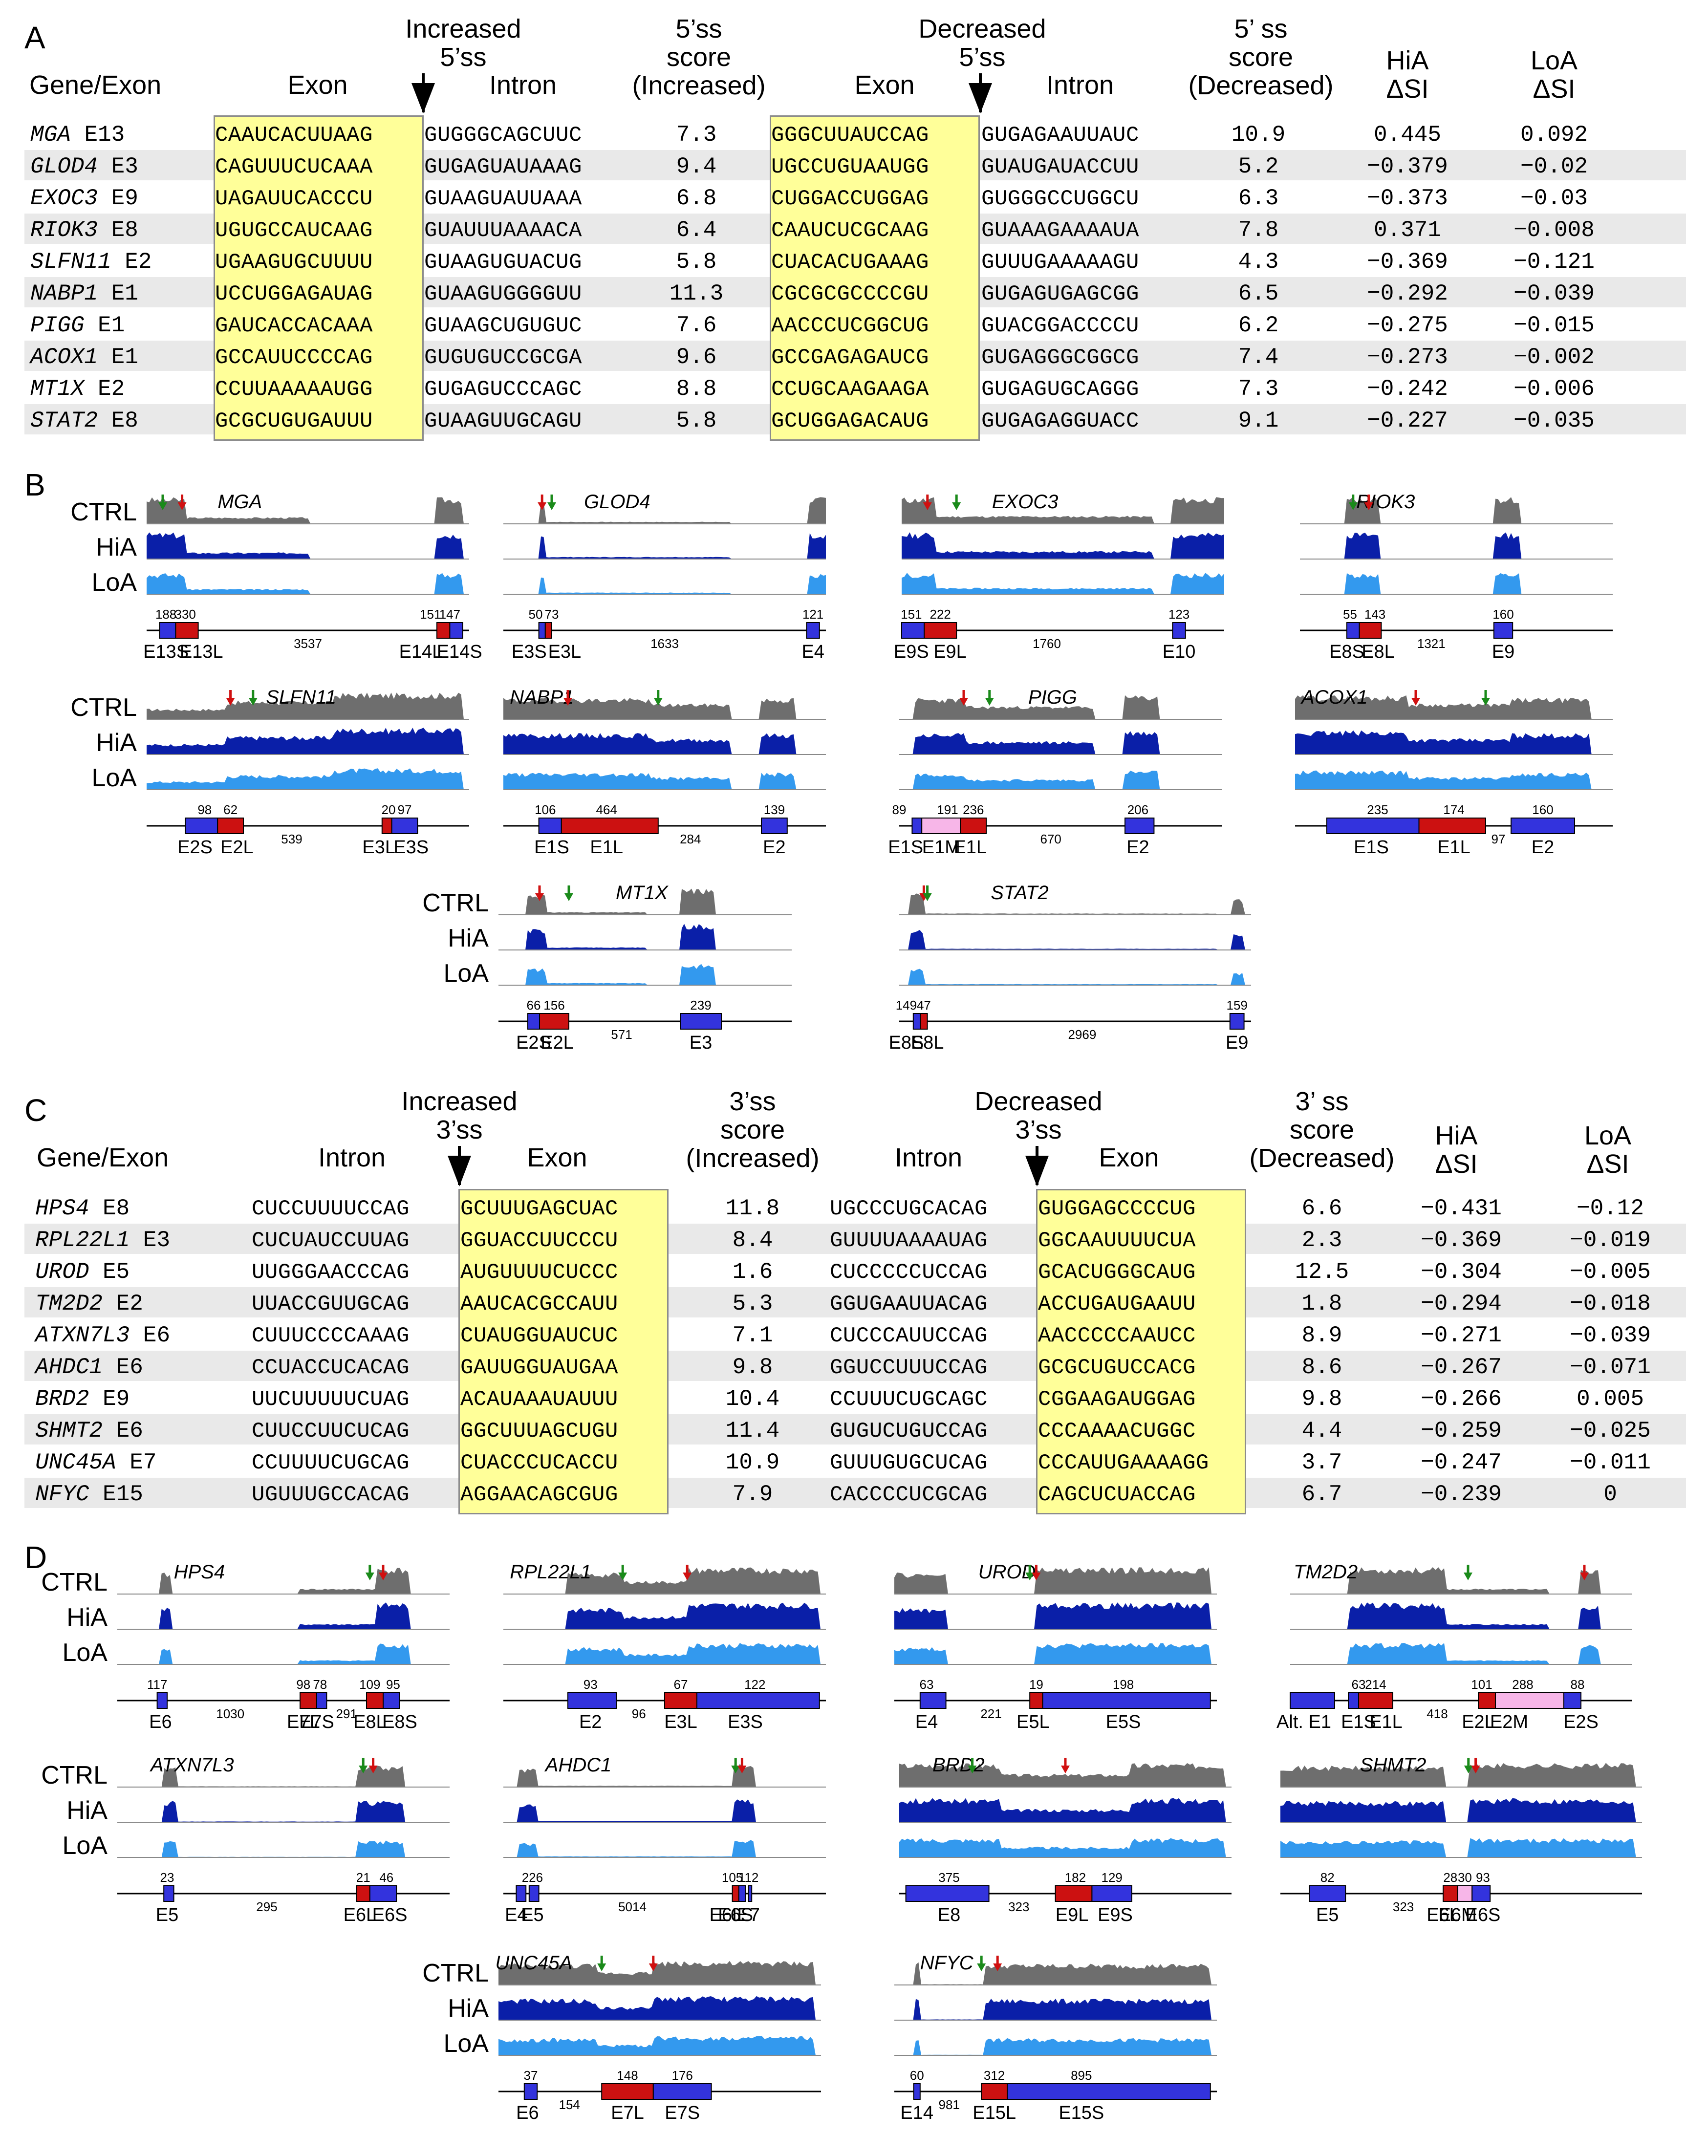 This screenshot has height=2156, width=1708. I want to click on gene-name: UNC45A, so click(533, 1963).